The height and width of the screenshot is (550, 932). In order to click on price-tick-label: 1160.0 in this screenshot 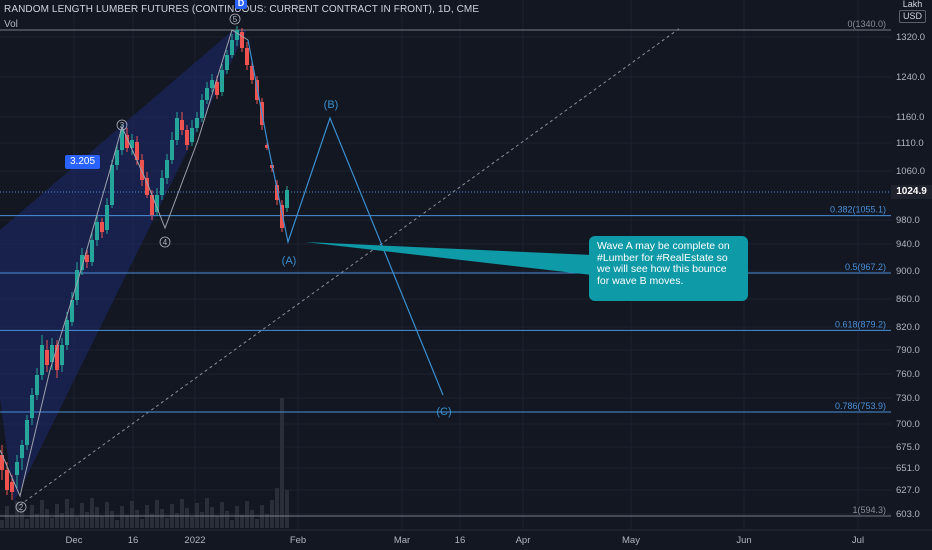, I will do `click(910, 117)`.